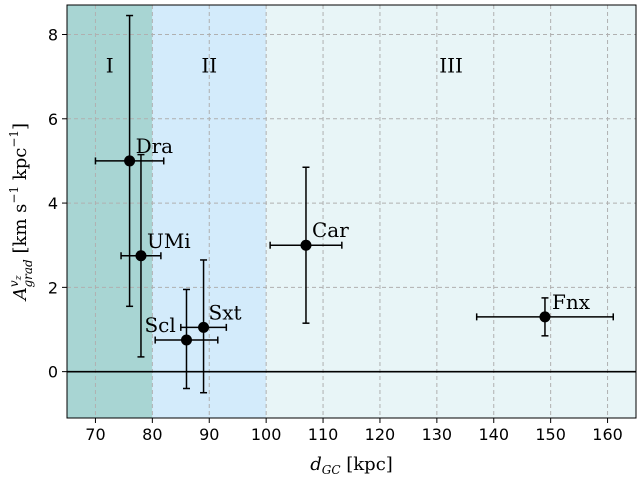  I want to click on y-axis-label-sub: grad, so click(28, 273).